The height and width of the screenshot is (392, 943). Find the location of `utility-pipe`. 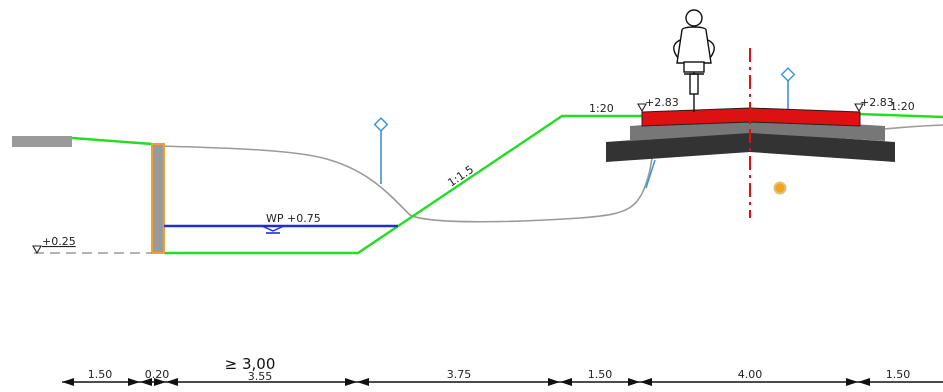

utility-pipe is located at coordinates (780, 188).